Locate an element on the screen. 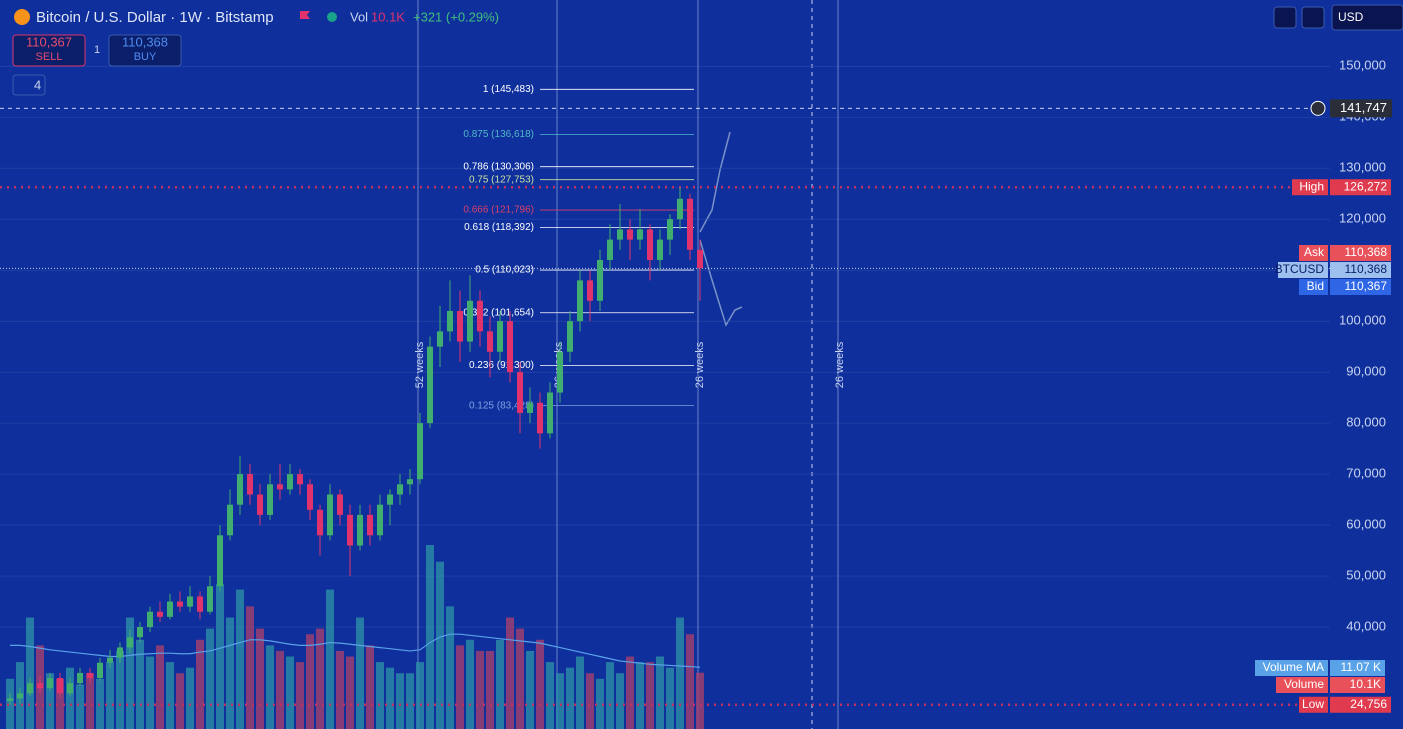  fib-label: 0.382 (101,654) is located at coordinates (498, 312).